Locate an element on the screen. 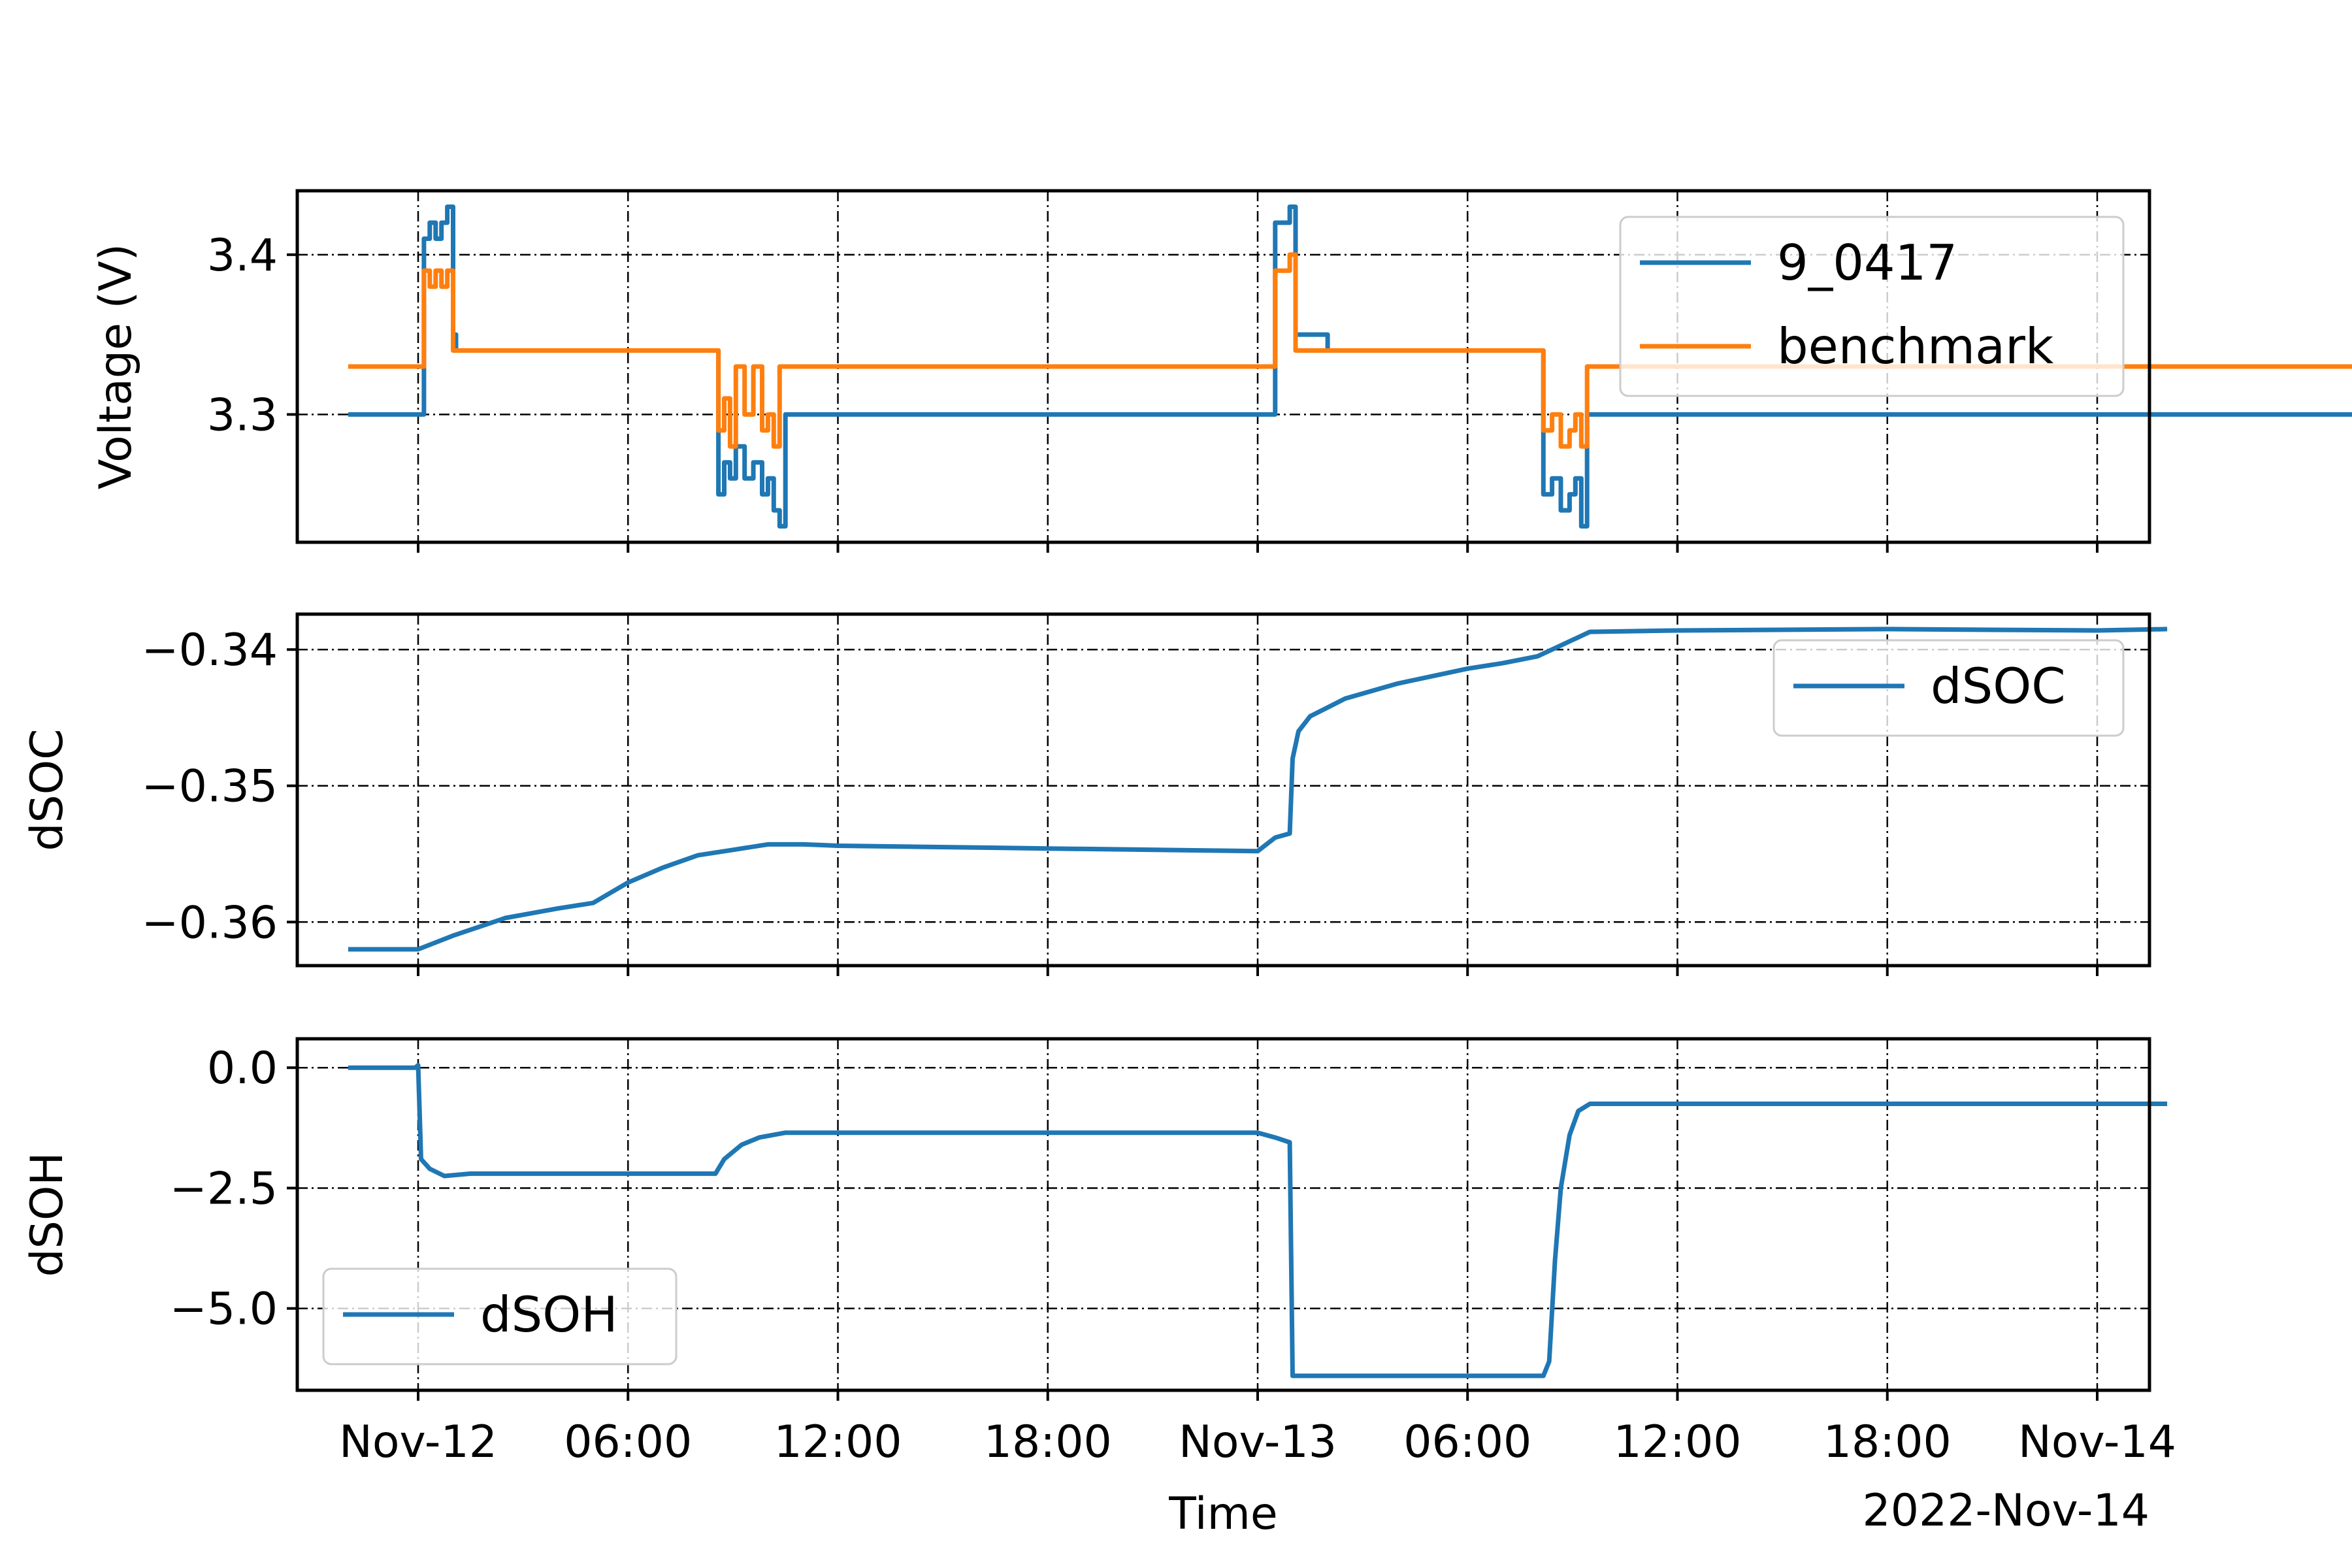  x-axis-label: Time is located at coordinates (1222, 1514).